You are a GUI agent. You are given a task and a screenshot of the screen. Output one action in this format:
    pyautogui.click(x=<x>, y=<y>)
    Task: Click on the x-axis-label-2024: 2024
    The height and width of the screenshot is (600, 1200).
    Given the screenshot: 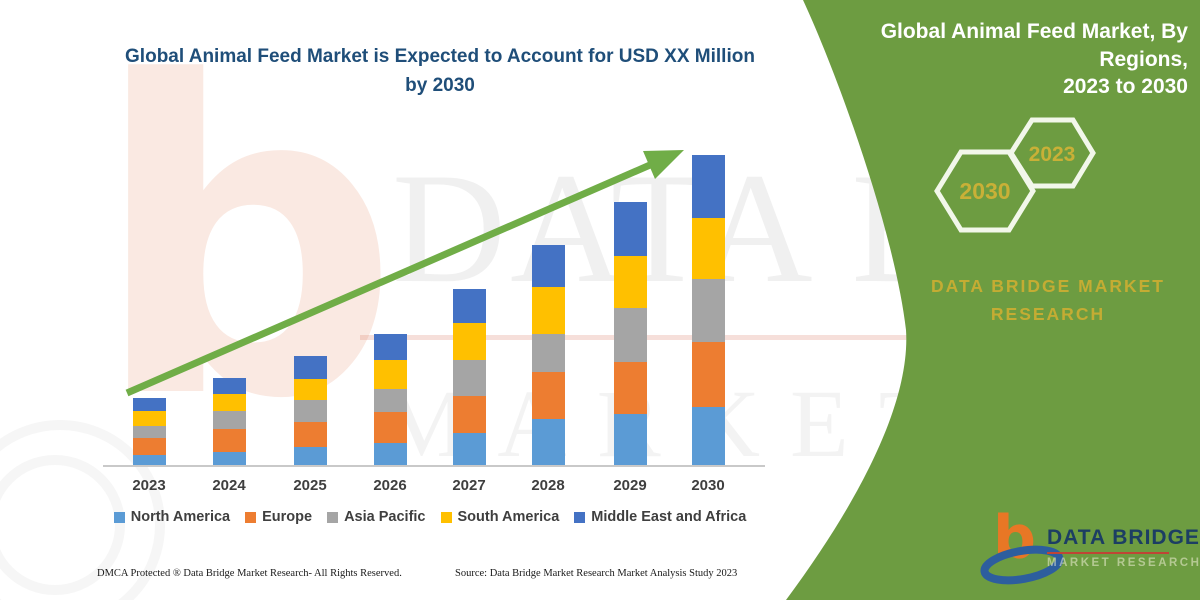 What is the action you would take?
    pyautogui.click(x=229, y=485)
    